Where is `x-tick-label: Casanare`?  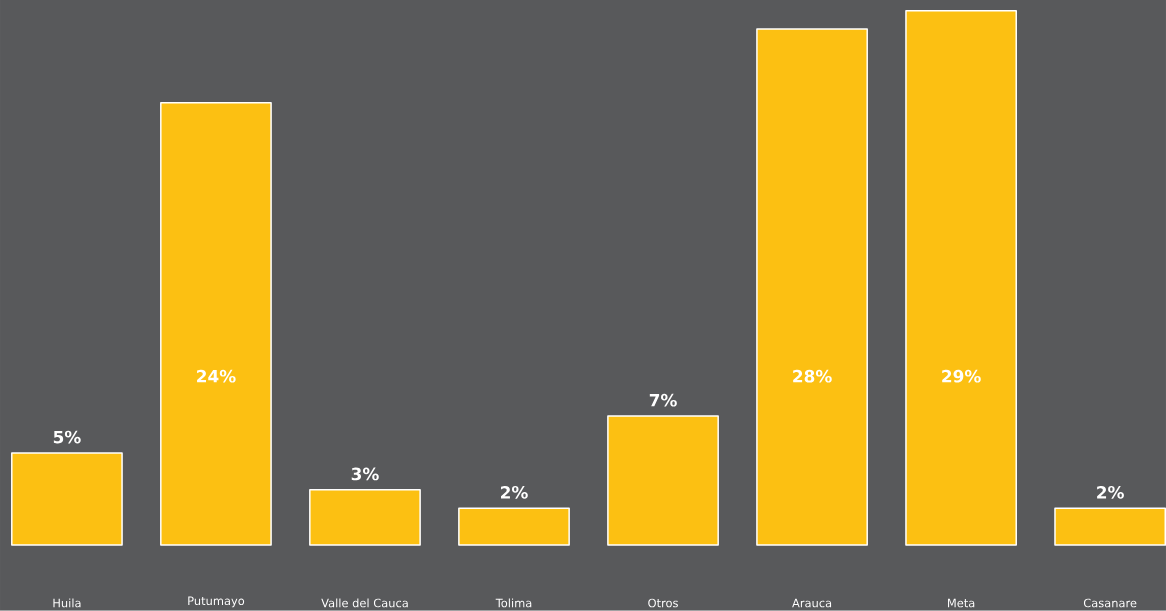 x-tick-label: Casanare is located at coordinates (1110, 603).